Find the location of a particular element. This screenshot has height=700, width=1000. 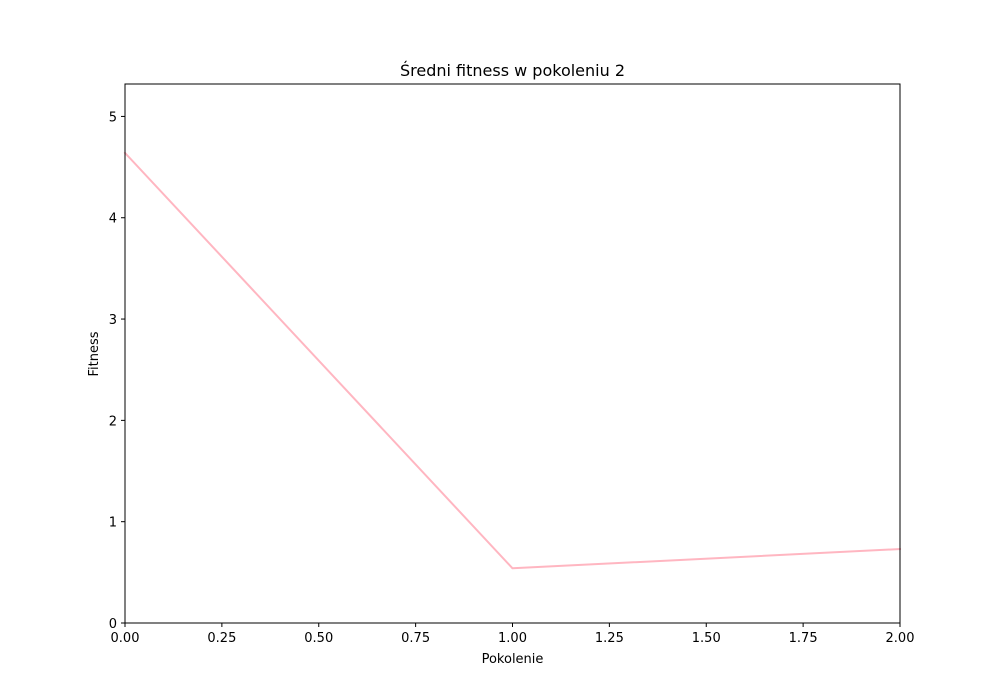

x-tick-label: 1.25 is located at coordinates (609, 638).